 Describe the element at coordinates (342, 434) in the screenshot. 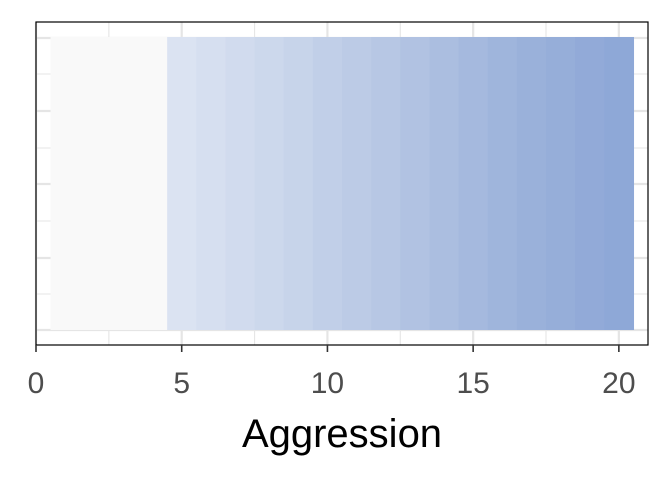

I see `x-axis-title: Aggression` at that location.